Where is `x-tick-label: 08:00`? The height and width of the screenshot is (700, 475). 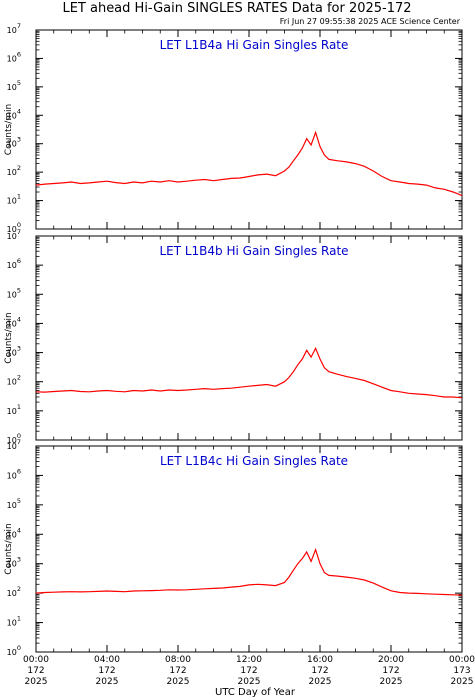 x-tick-label: 08:00 is located at coordinates (178, 660).